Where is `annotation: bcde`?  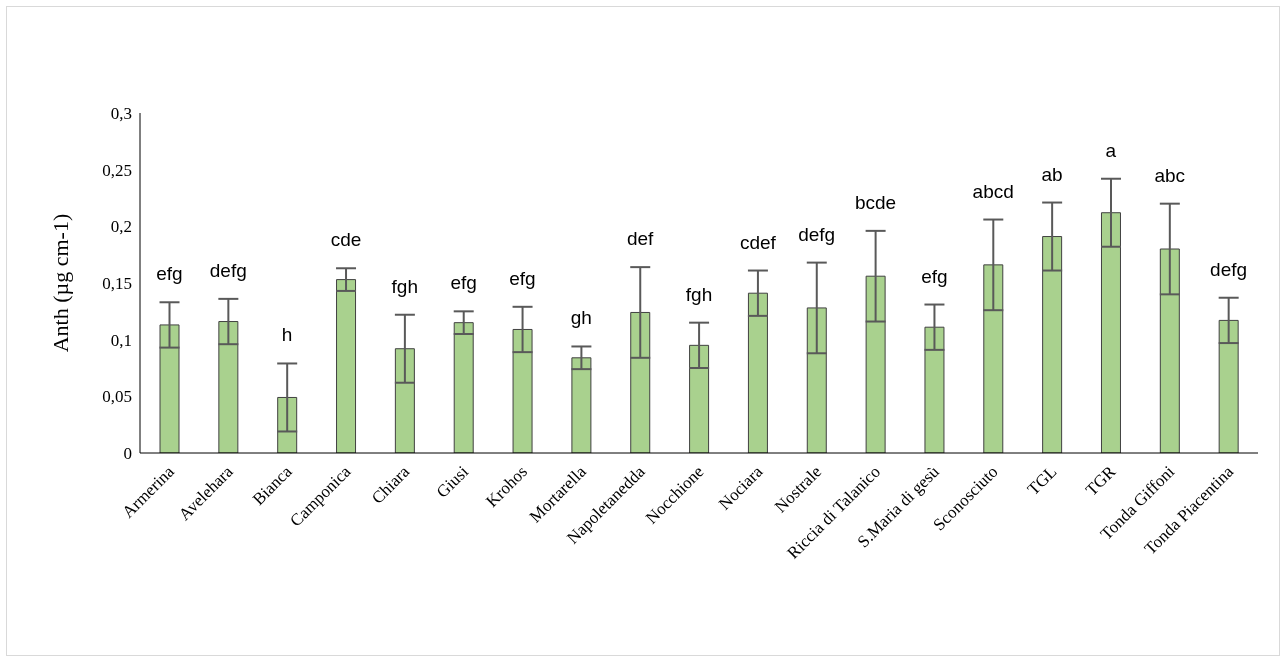
annotation: bcde is located at coordinates (875, 202).